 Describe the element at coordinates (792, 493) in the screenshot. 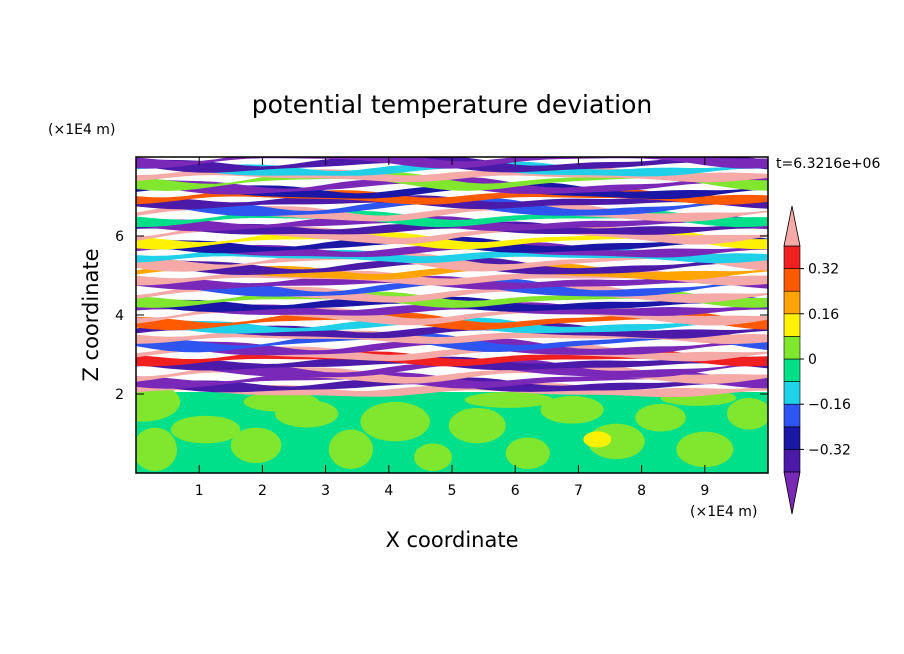

I see `colorbar-min-arrow` at that location.